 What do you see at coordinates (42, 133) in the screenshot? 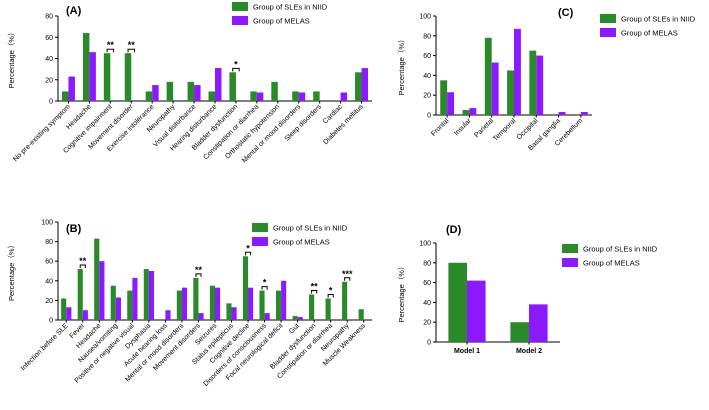
I see `x-tick-label: No pre-existing symptom` at bounding box center [42, 133].